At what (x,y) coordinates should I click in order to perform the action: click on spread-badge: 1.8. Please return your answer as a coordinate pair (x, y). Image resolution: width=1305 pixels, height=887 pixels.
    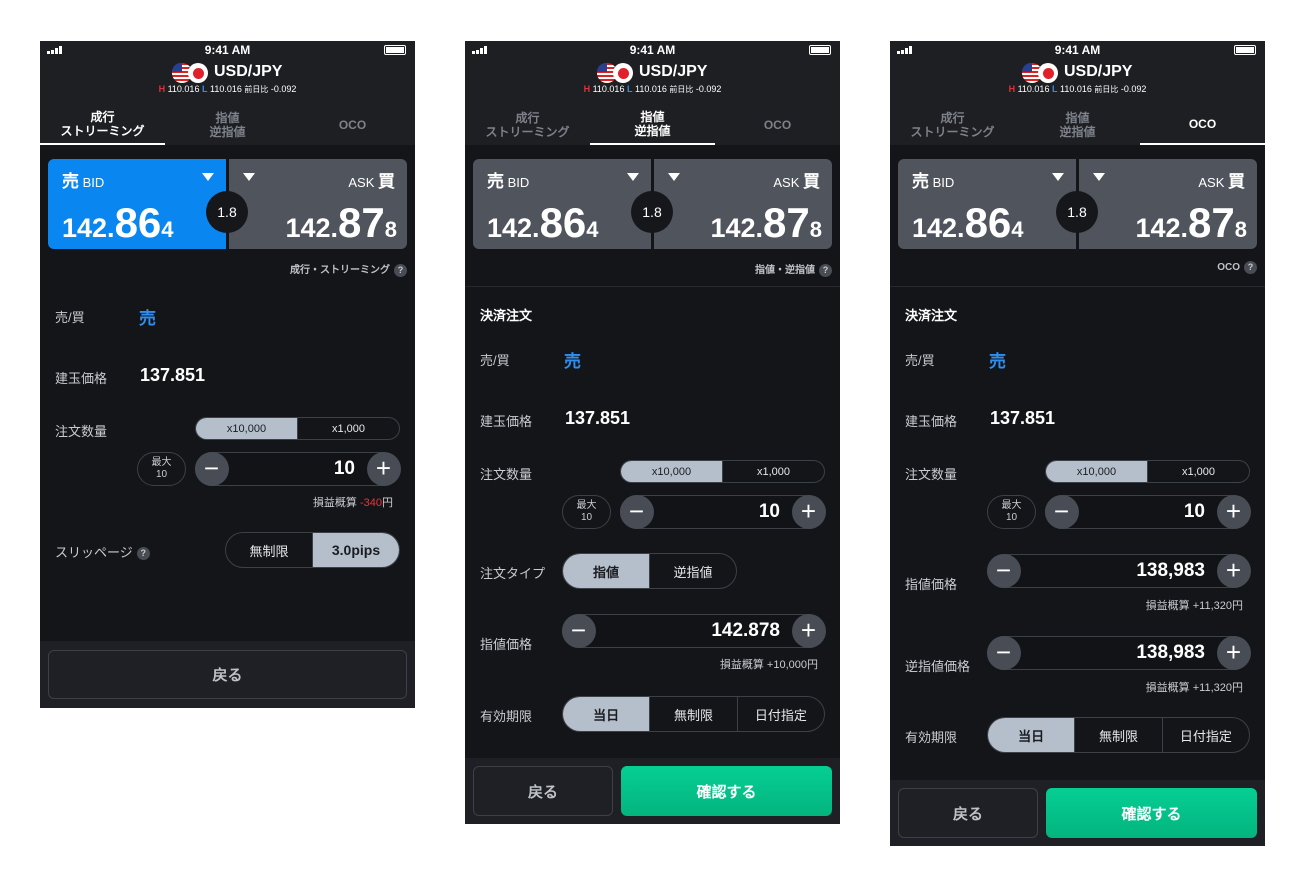
    Looking at the image, I should click on (227, 212).